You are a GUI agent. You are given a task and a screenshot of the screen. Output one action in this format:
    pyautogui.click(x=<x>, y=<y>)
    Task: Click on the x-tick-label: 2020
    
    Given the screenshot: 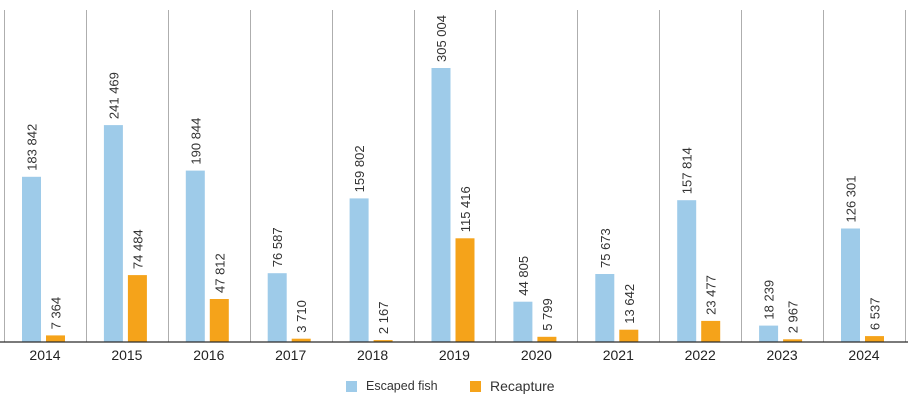 What is the action you would take?
    pyautogui.click(x=536, y=355)
    